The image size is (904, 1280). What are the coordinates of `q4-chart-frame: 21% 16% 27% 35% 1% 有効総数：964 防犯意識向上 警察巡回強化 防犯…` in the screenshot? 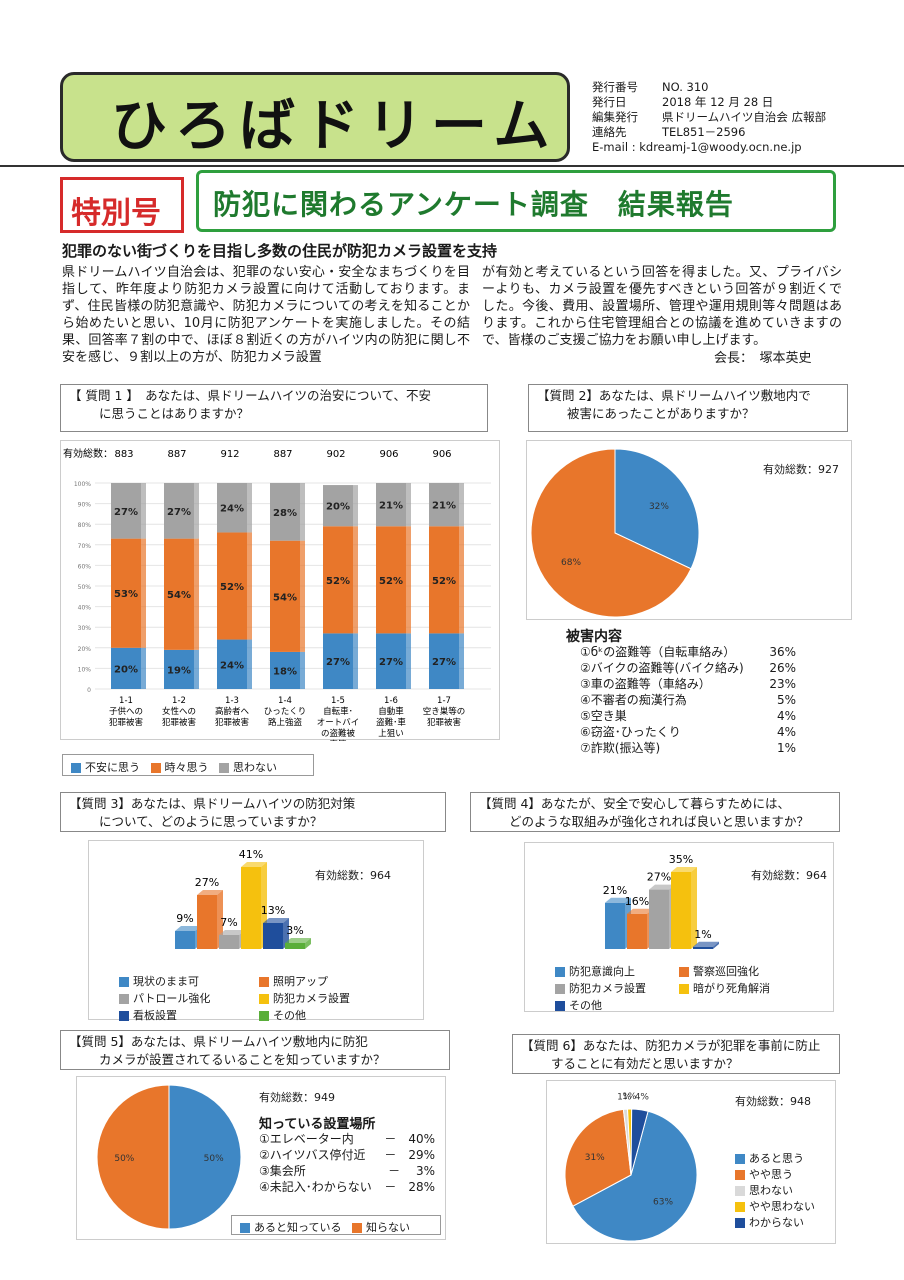 It's located at (679, 927).